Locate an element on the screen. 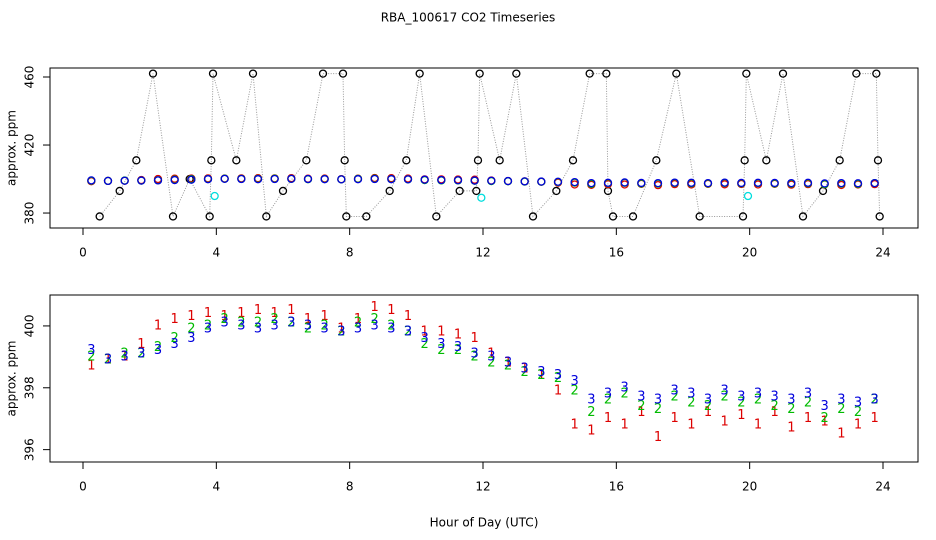 The image size is (936, 540). y-axis-label: approx. ppm is located at coordinates (12, 379).